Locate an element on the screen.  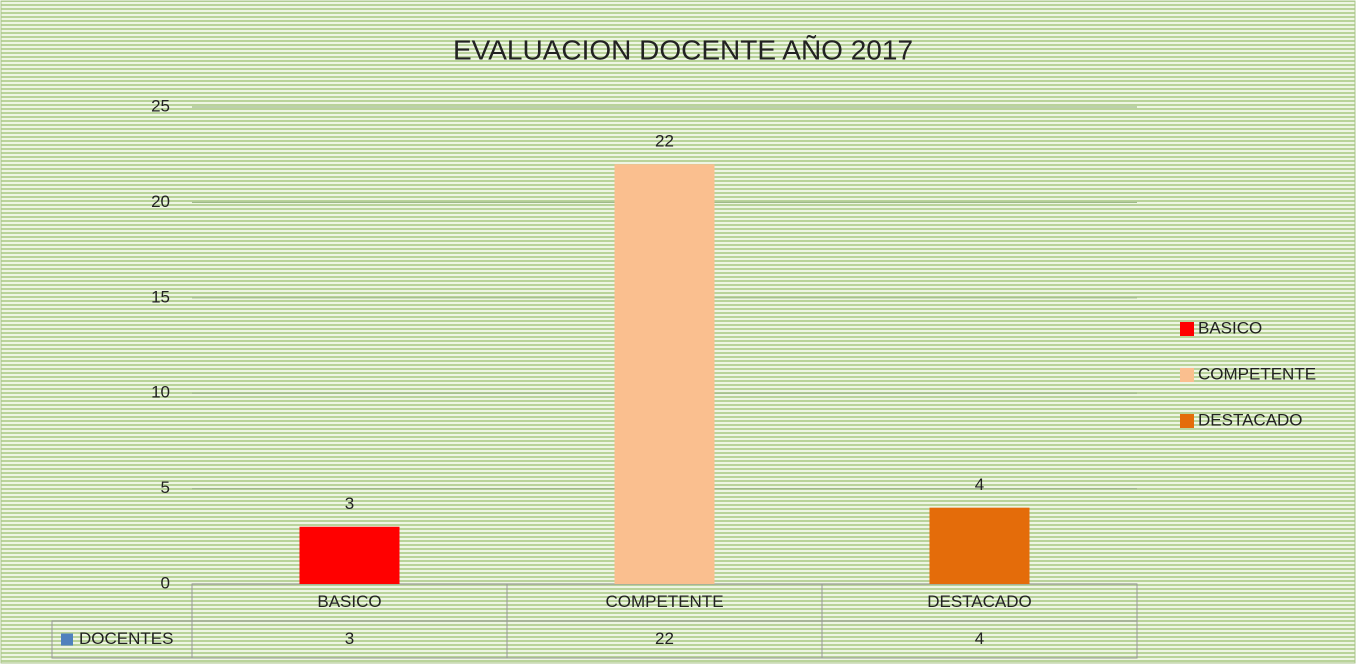
legend-label: DESTACADO is located at coordinates (1250, 419).